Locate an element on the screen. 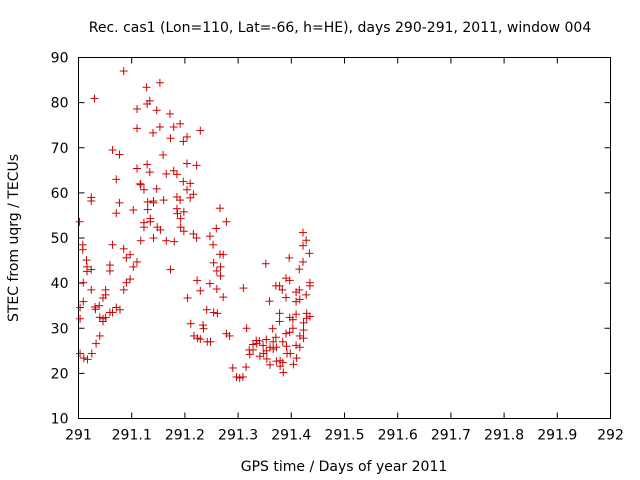 The image size is (640, 480). y-tick-label: 60 is located at coordinates (60, 194).